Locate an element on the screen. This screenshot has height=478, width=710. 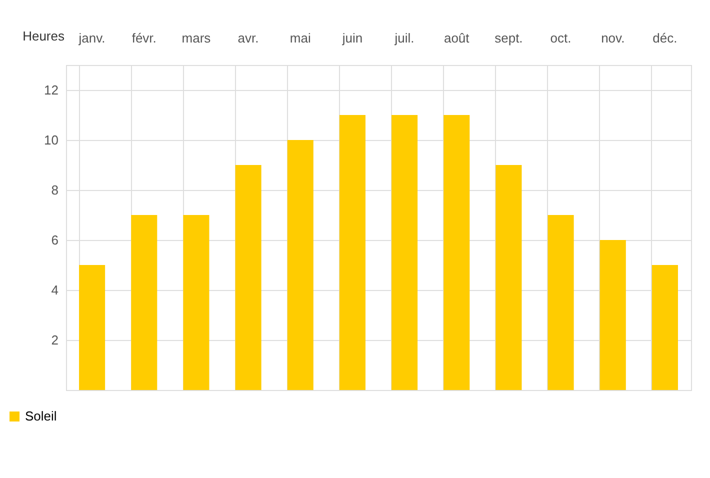
x-tick-label: juin is located at coordinates (352, 38).